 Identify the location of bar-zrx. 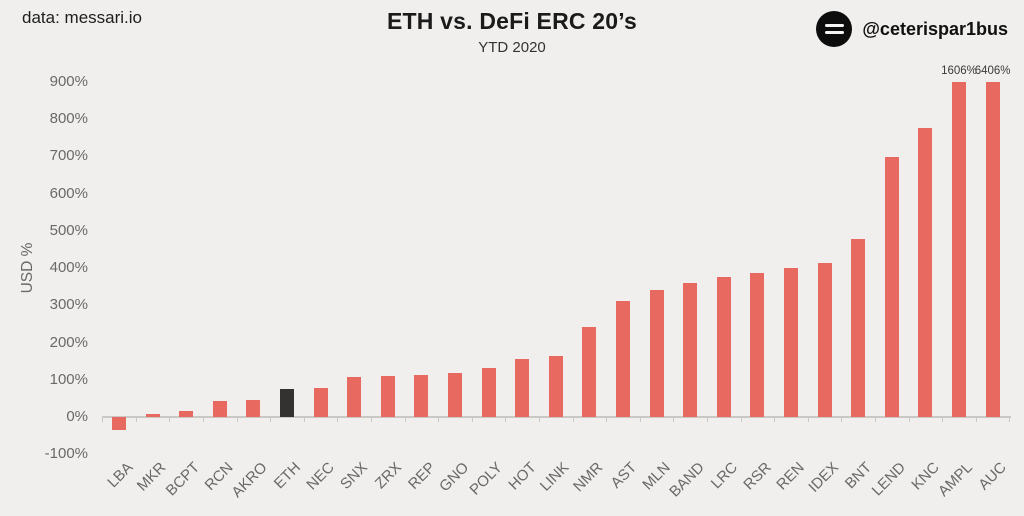
(387, 396).